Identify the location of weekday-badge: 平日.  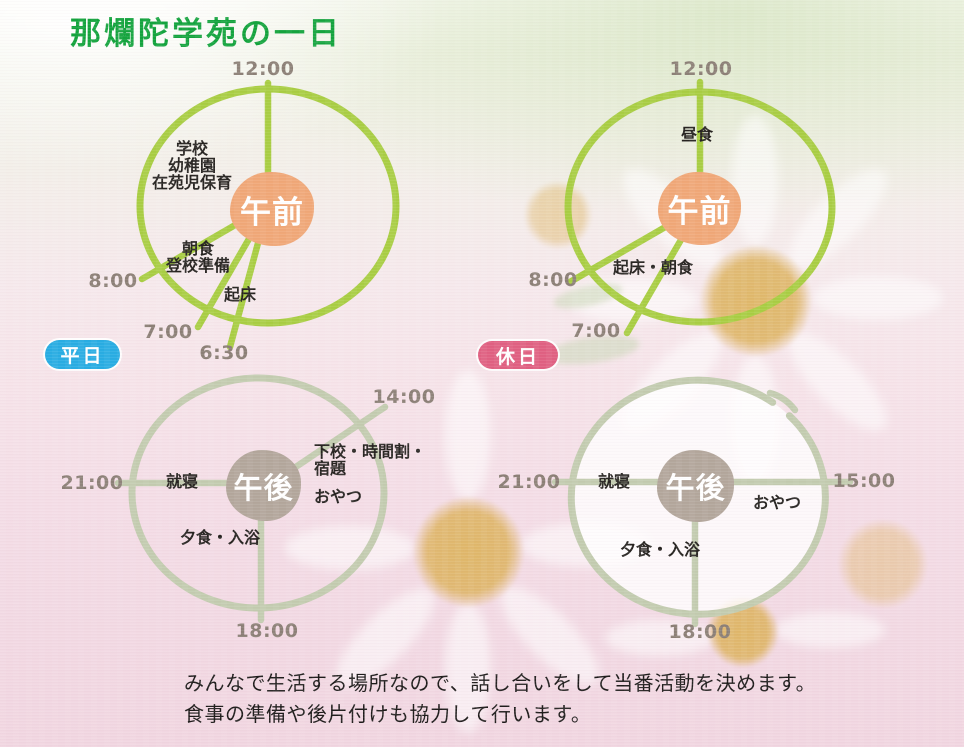
(82, 354).